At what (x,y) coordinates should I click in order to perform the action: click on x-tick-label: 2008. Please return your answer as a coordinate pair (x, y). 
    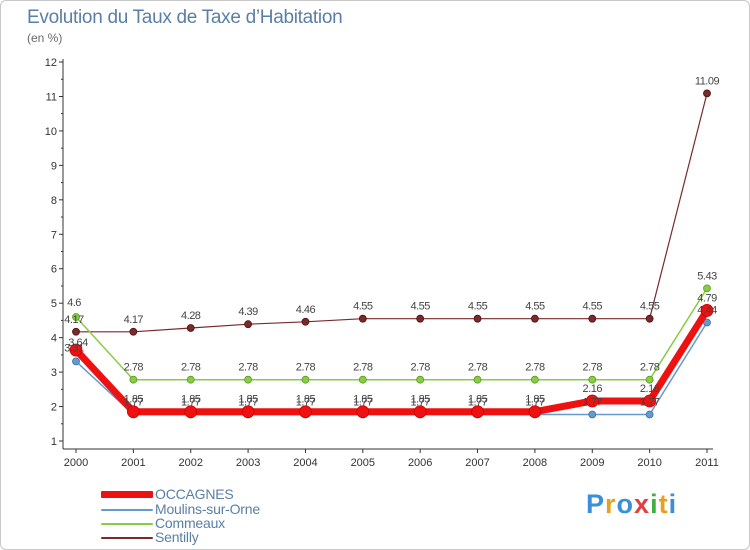
    Looking at the image, I should click on (535, 463).